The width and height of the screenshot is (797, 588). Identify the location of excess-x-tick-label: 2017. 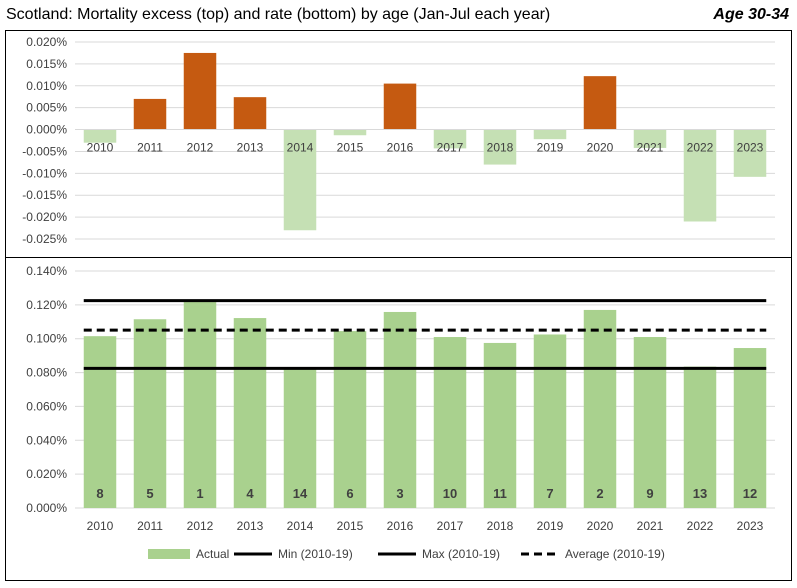
(450, 148).